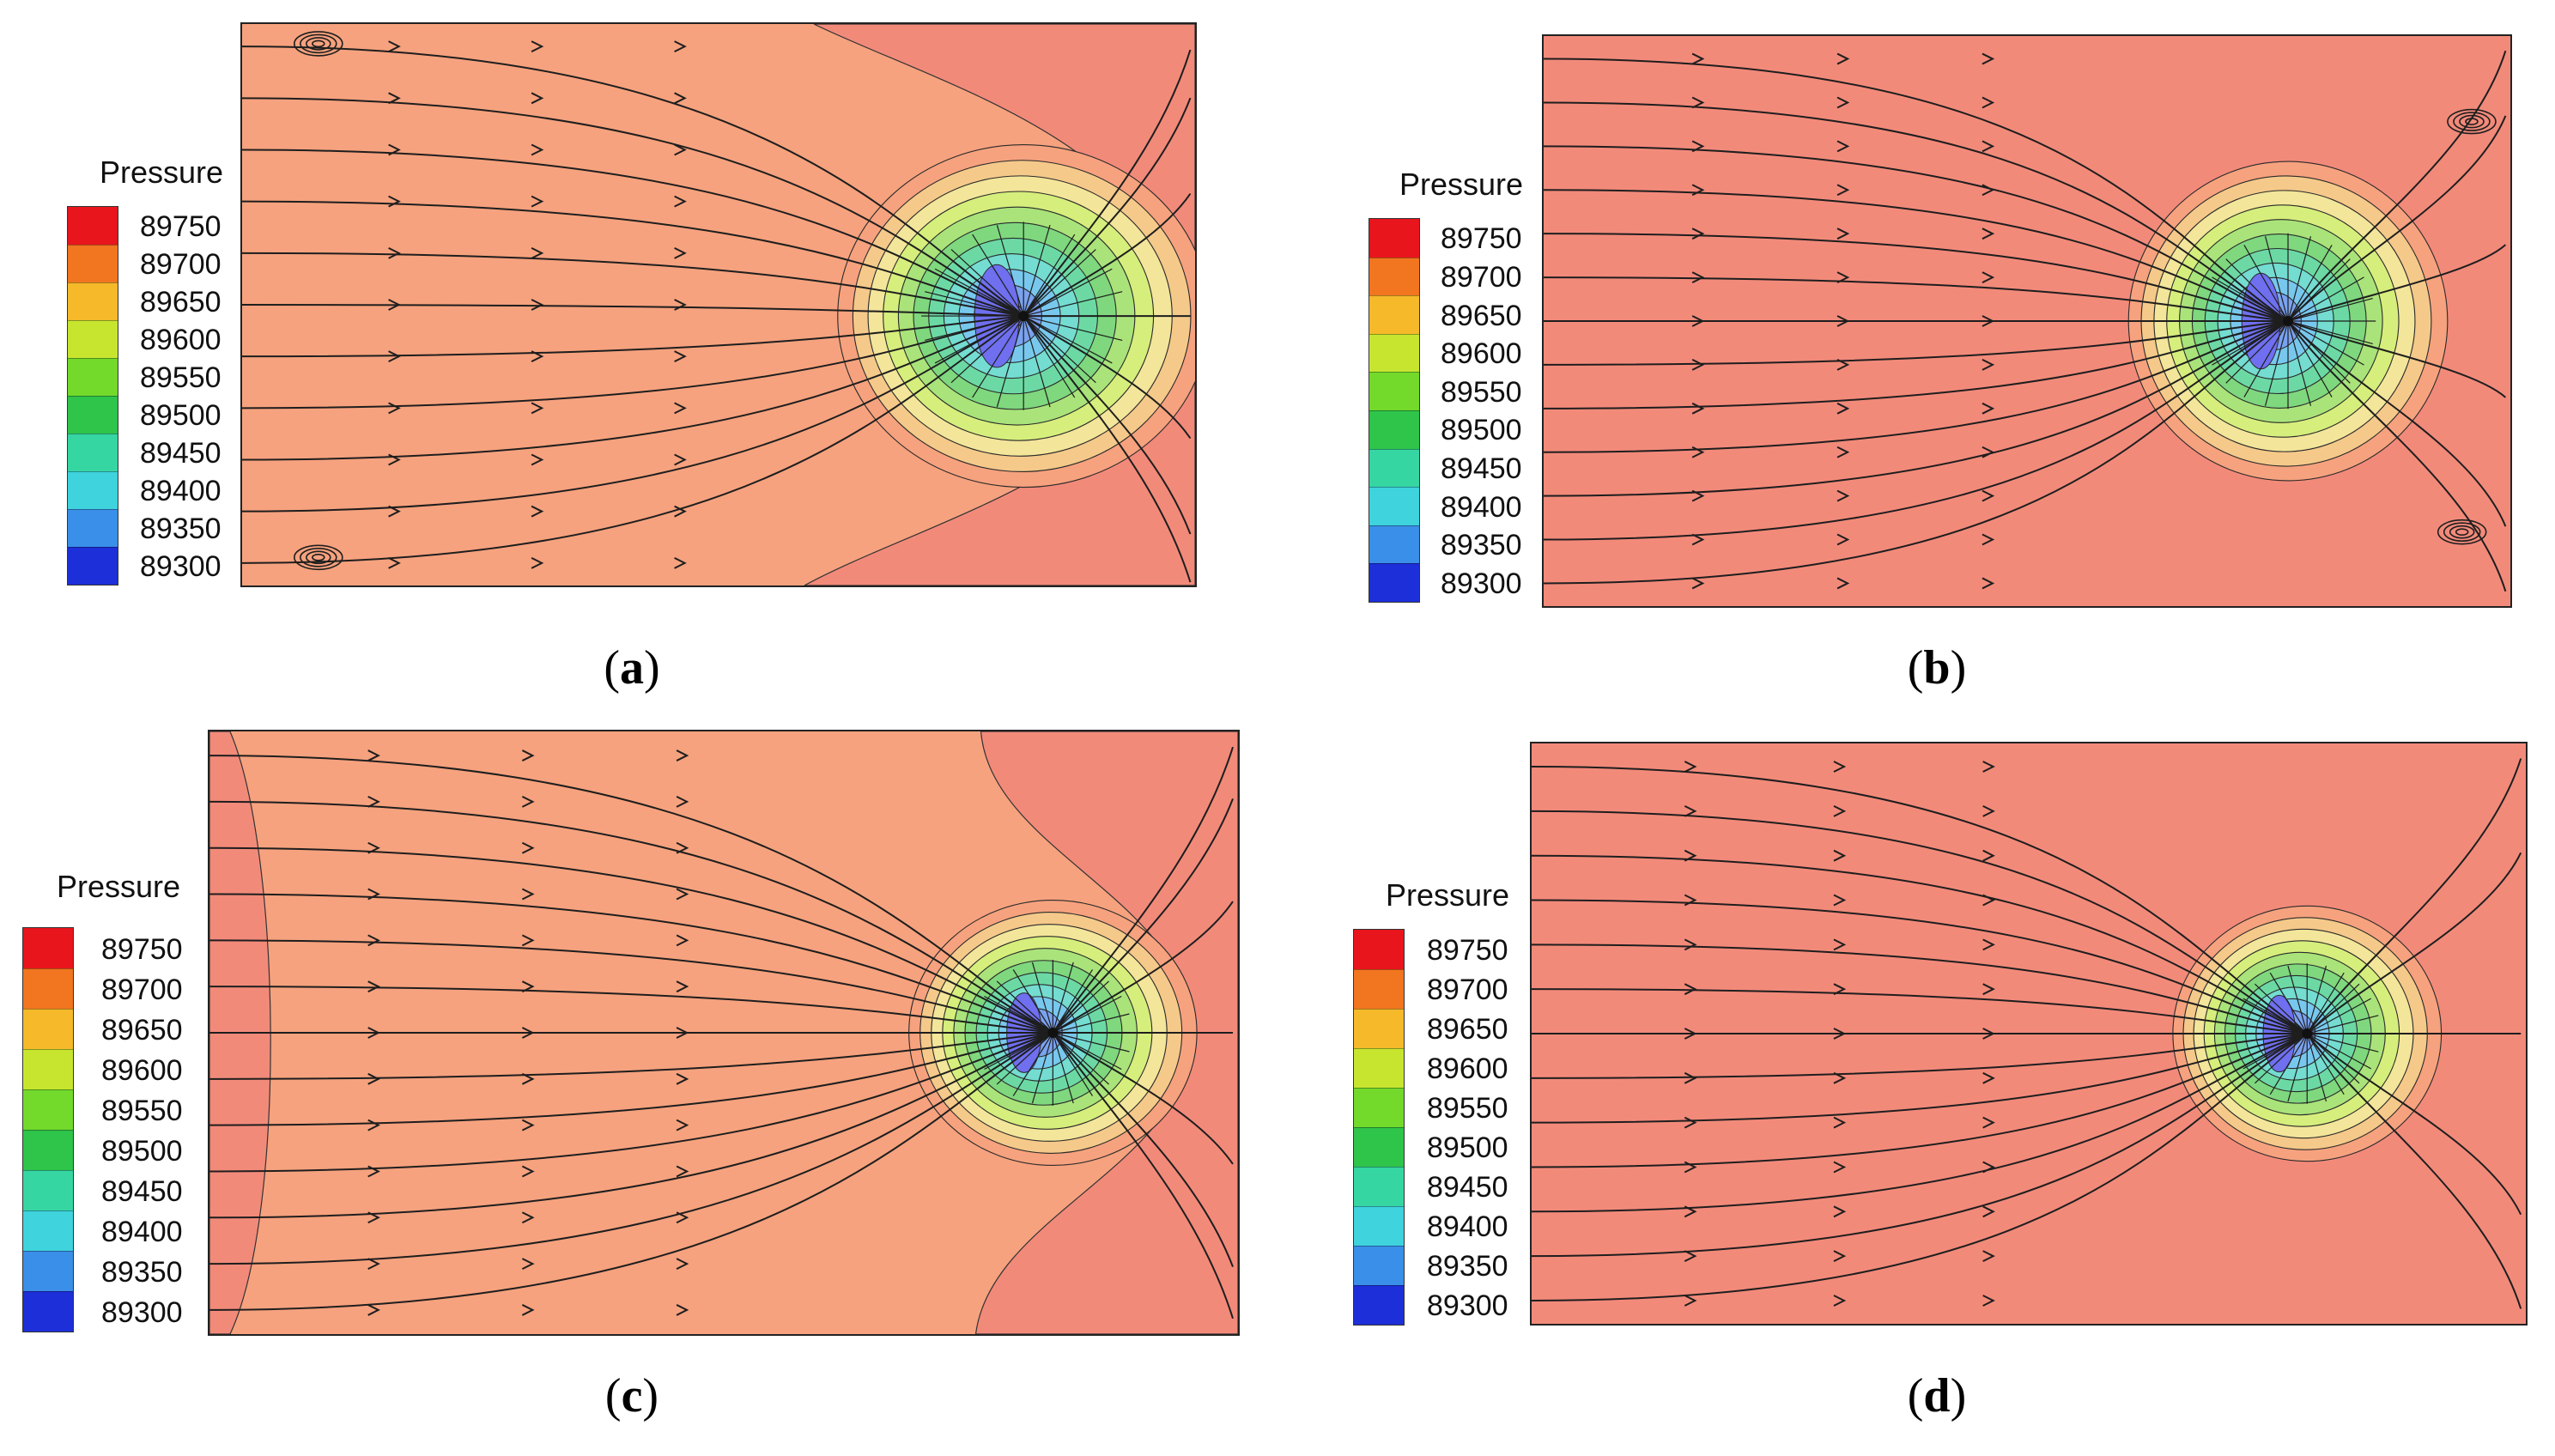  Describe the element at coordinates (142, 1312) in the screenshot. I see `legend-label: 89300` at that location.